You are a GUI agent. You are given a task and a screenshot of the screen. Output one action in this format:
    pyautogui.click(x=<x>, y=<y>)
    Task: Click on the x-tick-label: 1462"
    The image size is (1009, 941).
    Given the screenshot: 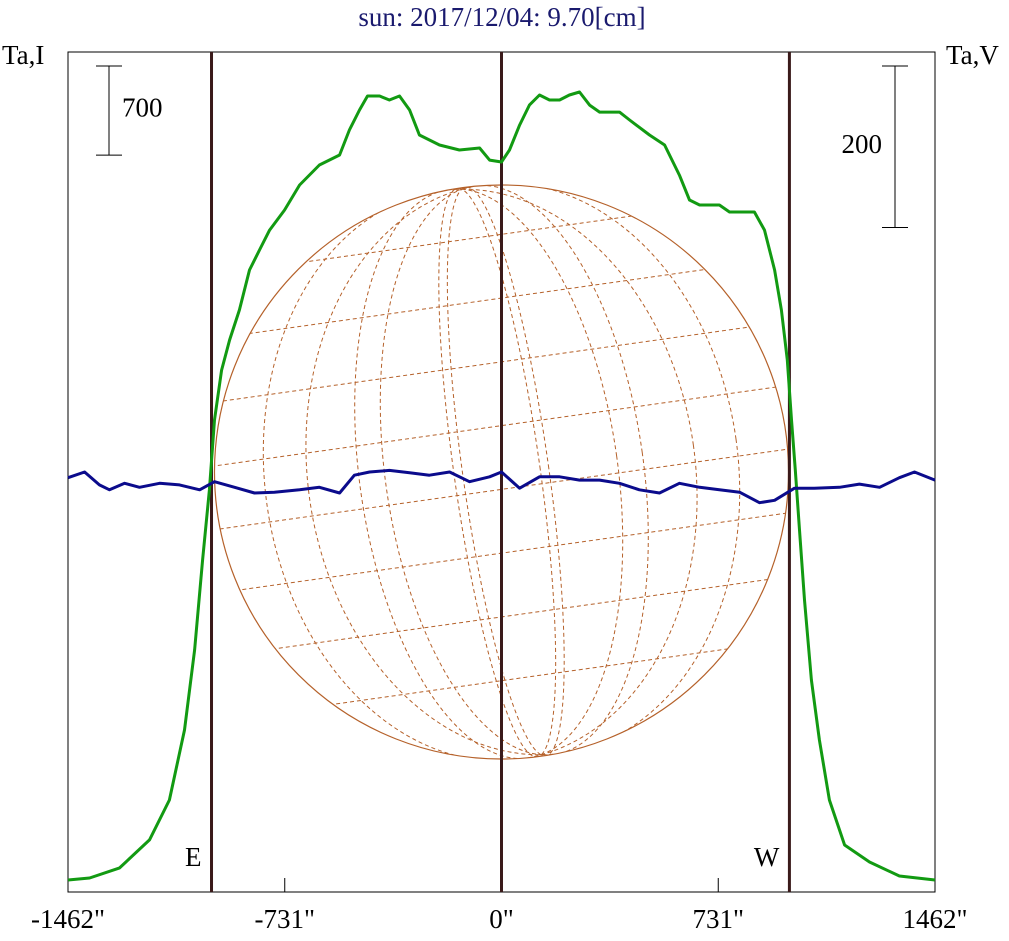 What is the action you would take?
    pyautogui.click(x=934, y=919)
    